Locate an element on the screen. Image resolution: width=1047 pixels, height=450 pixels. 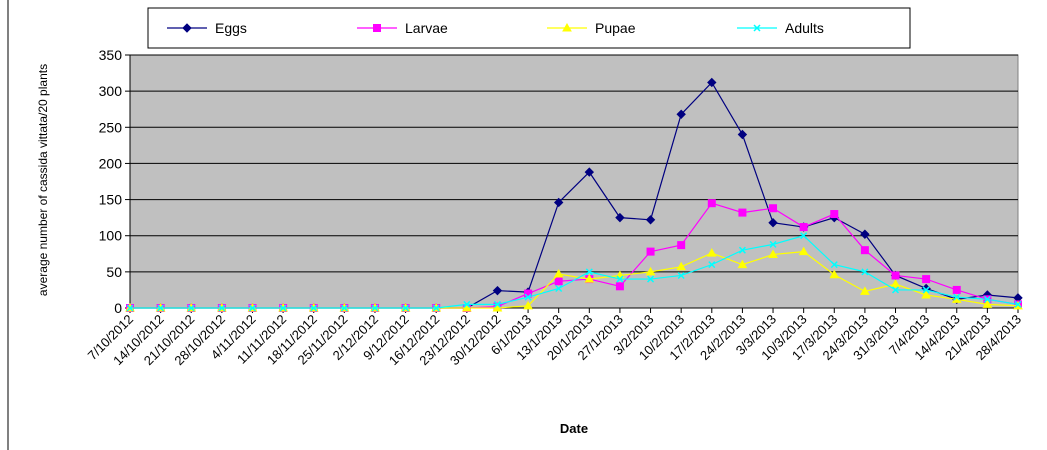
legend is located at coordinates (529, 28).